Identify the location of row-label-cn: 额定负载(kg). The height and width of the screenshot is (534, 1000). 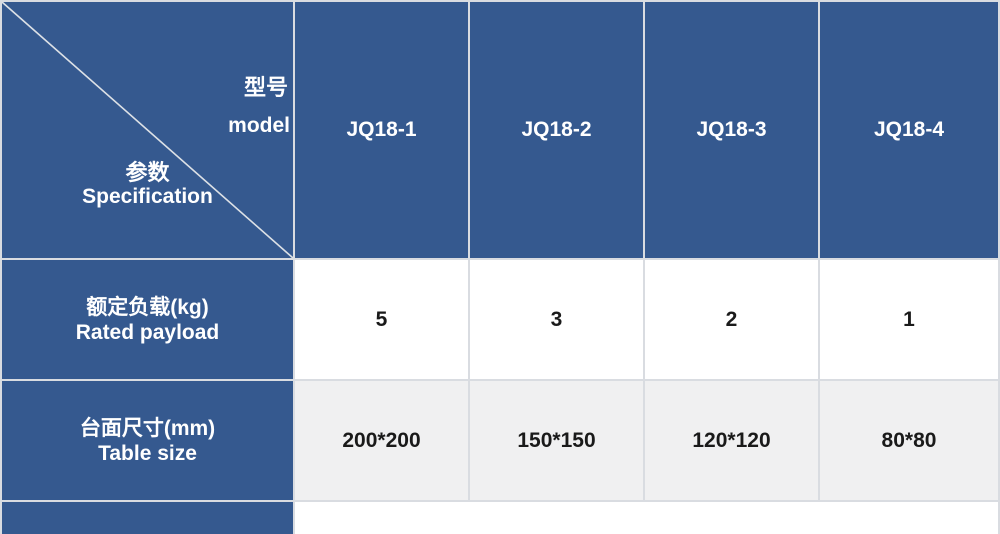
(147, 307).